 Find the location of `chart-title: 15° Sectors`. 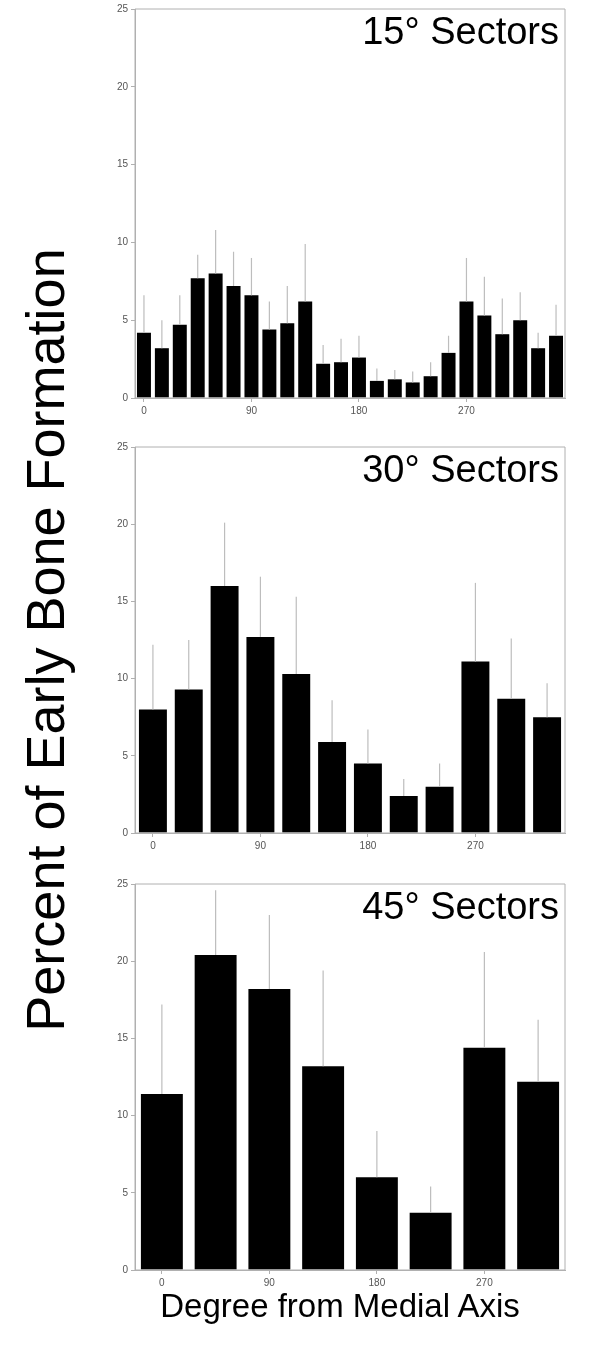

chart-title: 15° Sectors is located at coordinates (460, 31).